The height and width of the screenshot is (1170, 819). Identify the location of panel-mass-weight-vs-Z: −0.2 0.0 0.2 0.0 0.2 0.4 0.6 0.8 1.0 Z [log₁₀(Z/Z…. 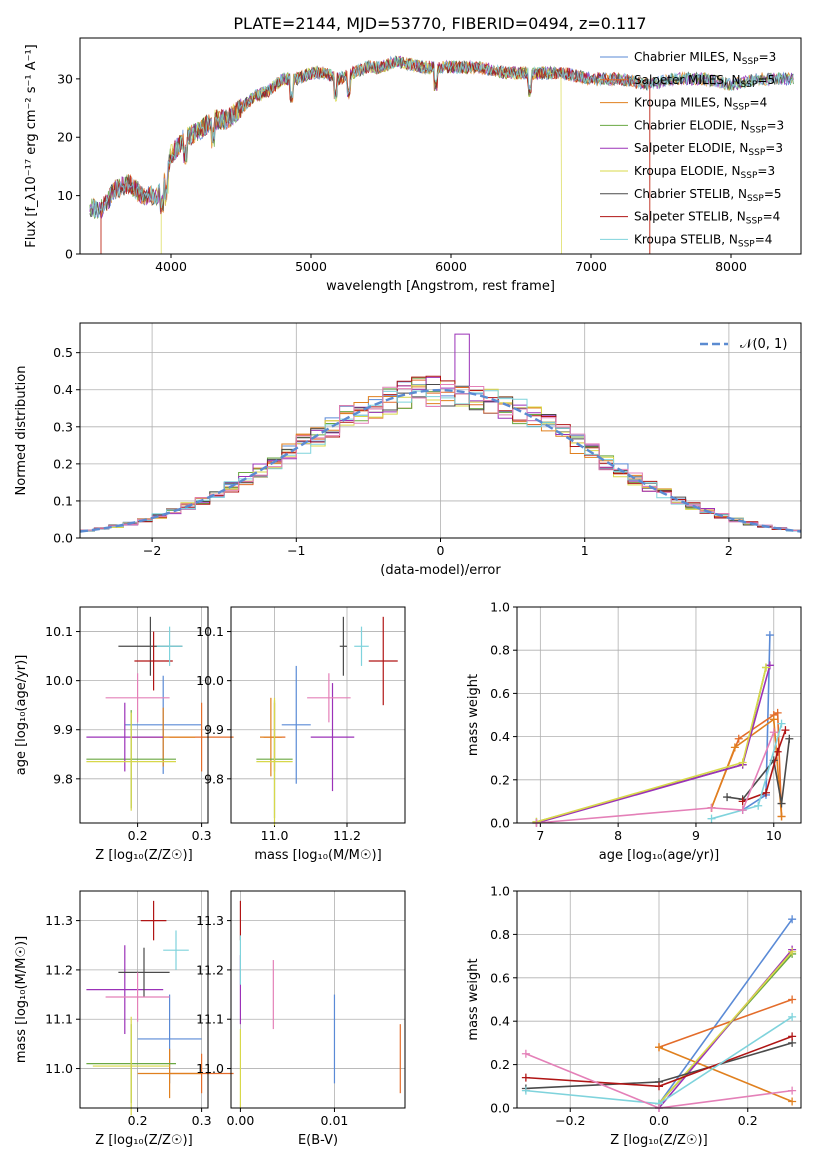
(634, 1016).